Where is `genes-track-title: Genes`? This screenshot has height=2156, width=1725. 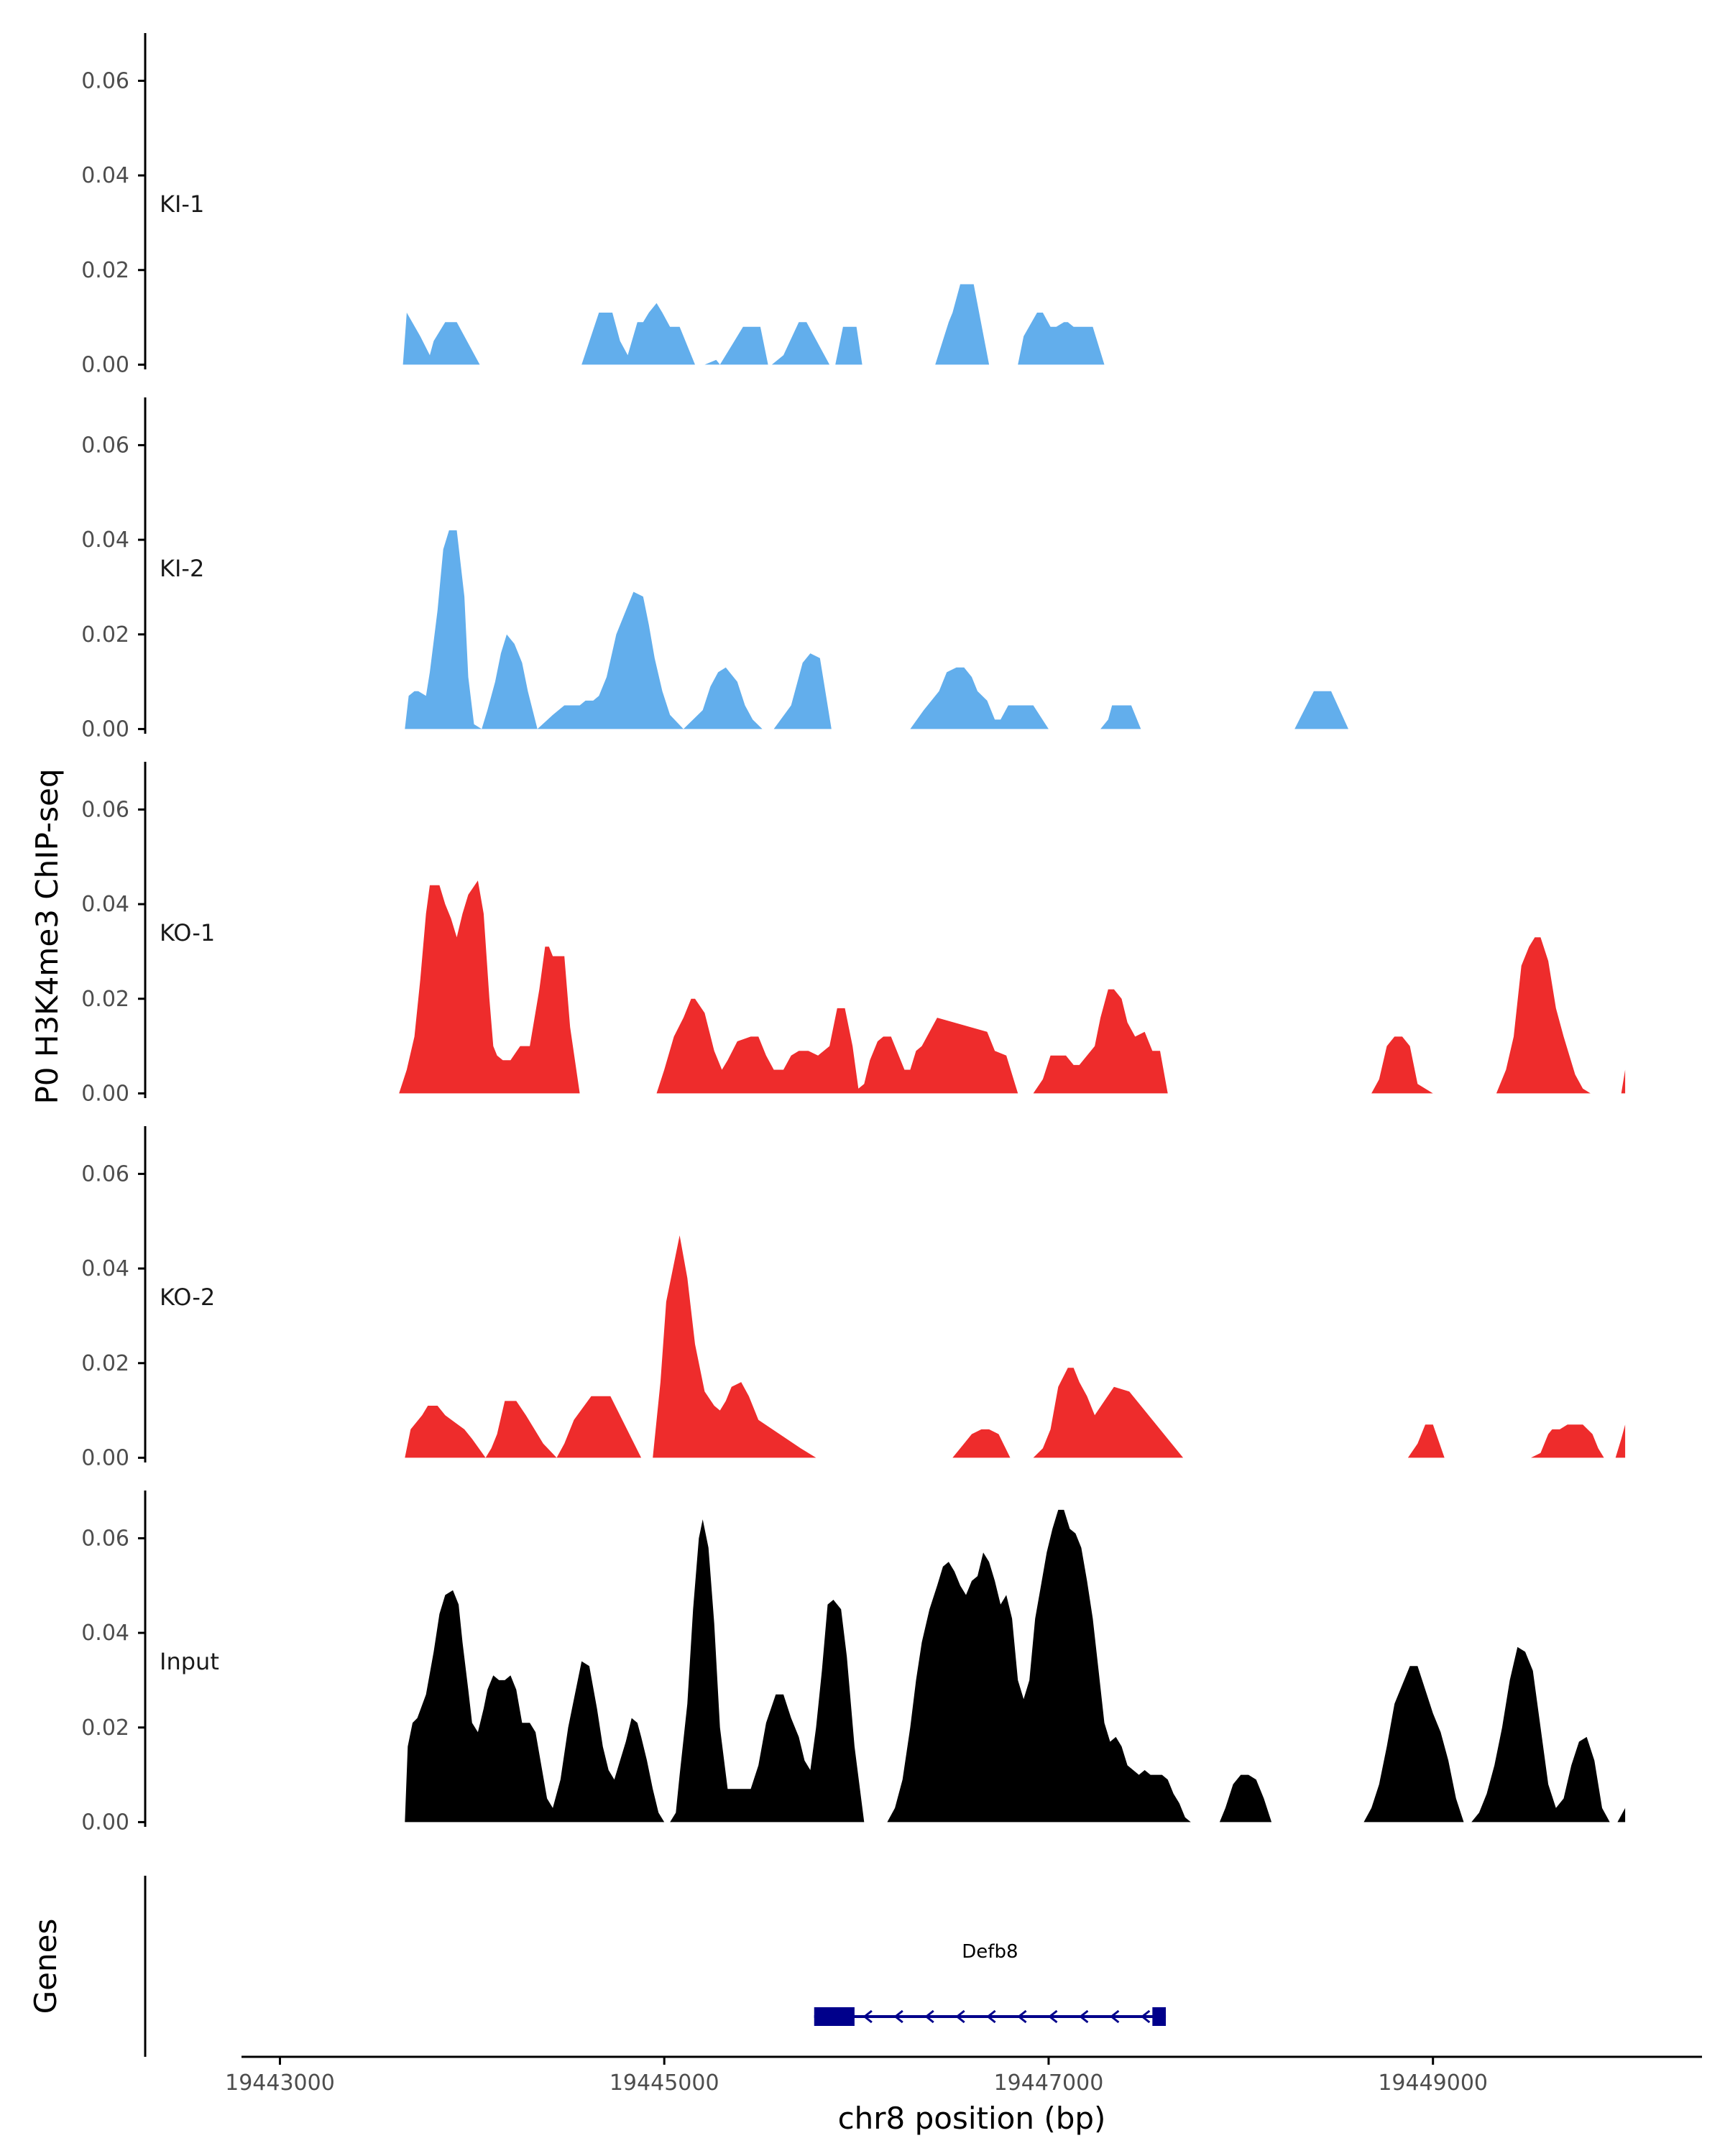 genes-track-title: Genes is located at coordinates (45, 1966).